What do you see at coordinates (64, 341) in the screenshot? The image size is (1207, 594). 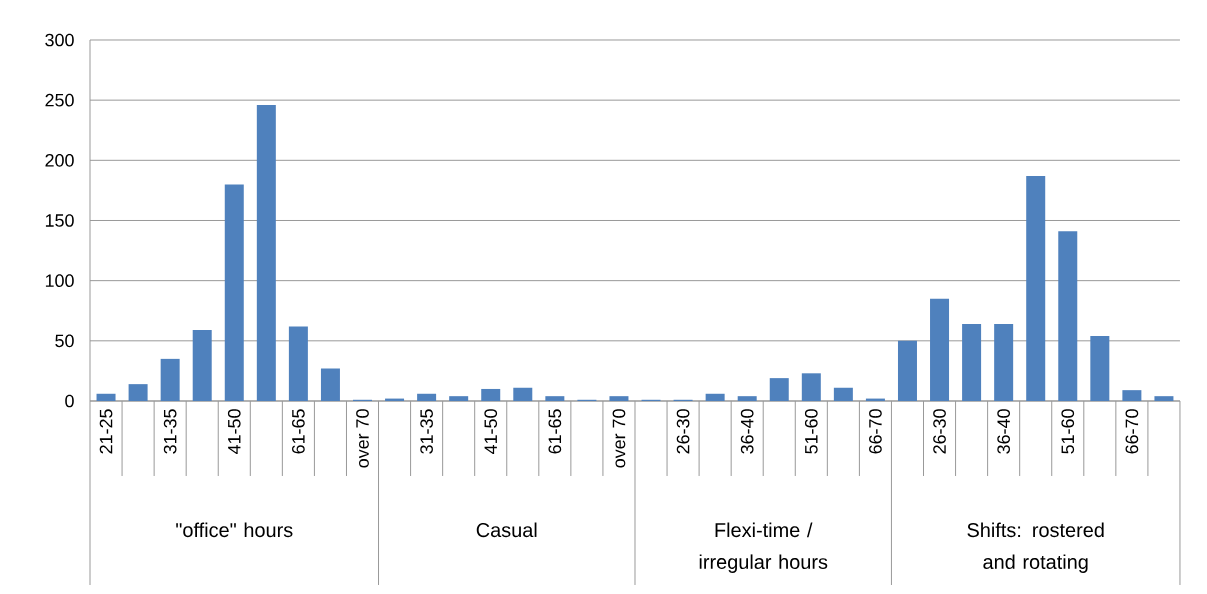 I see `y-tick-label: 50` at bounding box center [64, 341].